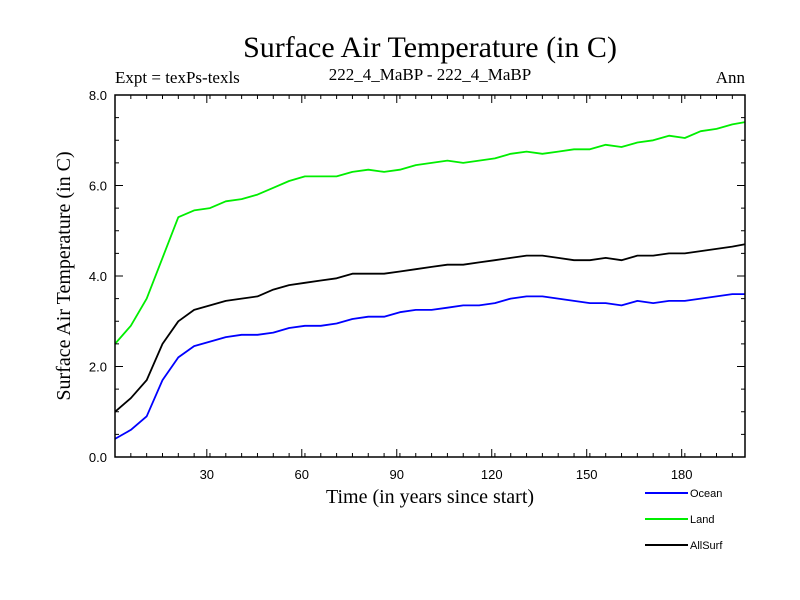 The image size is (800, 600). I want to click on y-tick-label: 2.0, so click(98, 367).